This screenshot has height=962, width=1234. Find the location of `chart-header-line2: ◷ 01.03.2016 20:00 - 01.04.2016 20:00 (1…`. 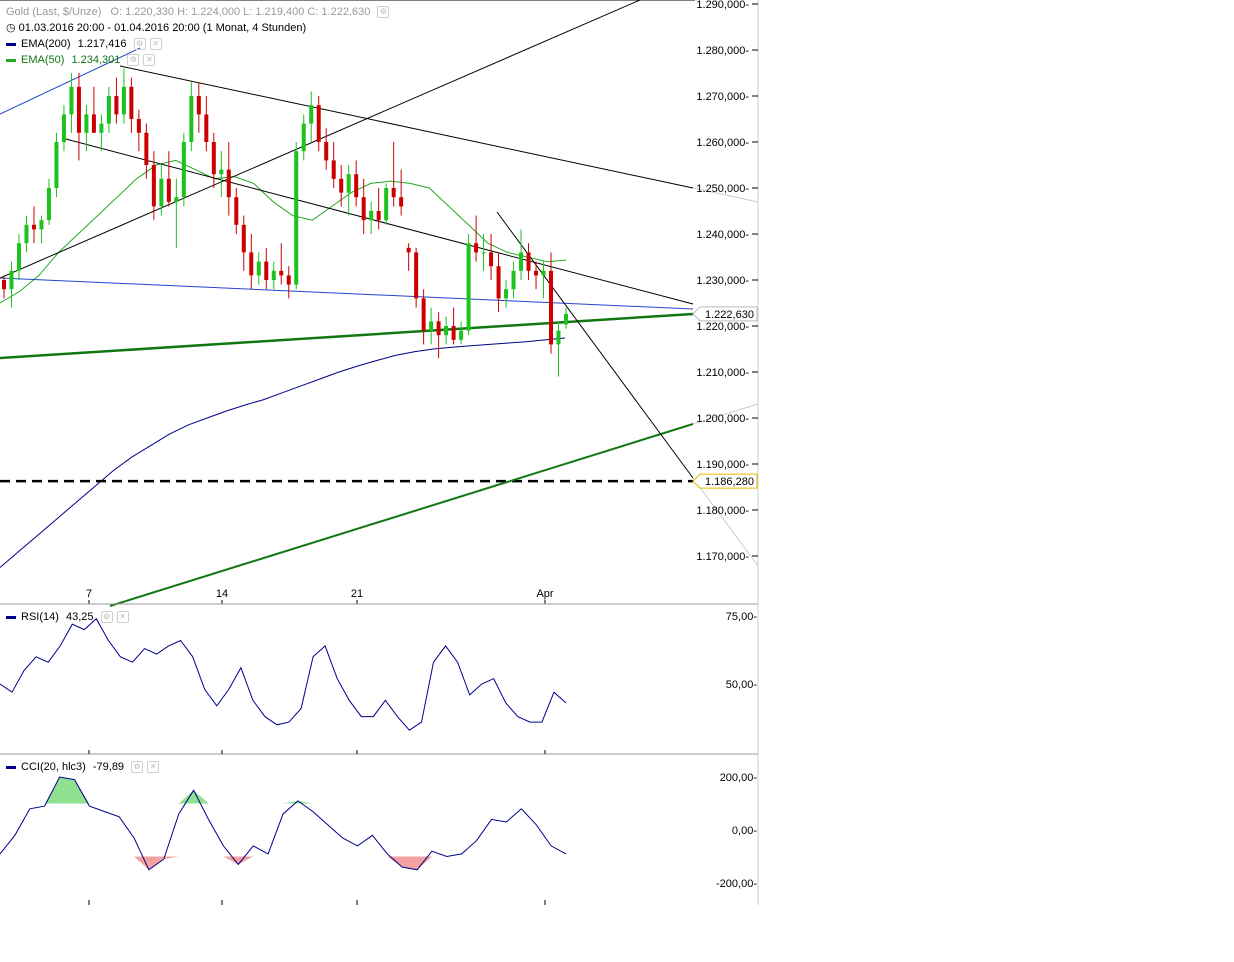

chart-header-line2: ◷ 01.03.2016 20:00 - 01.04.2016 20:00 (1… is located at coordinates (156, 28).